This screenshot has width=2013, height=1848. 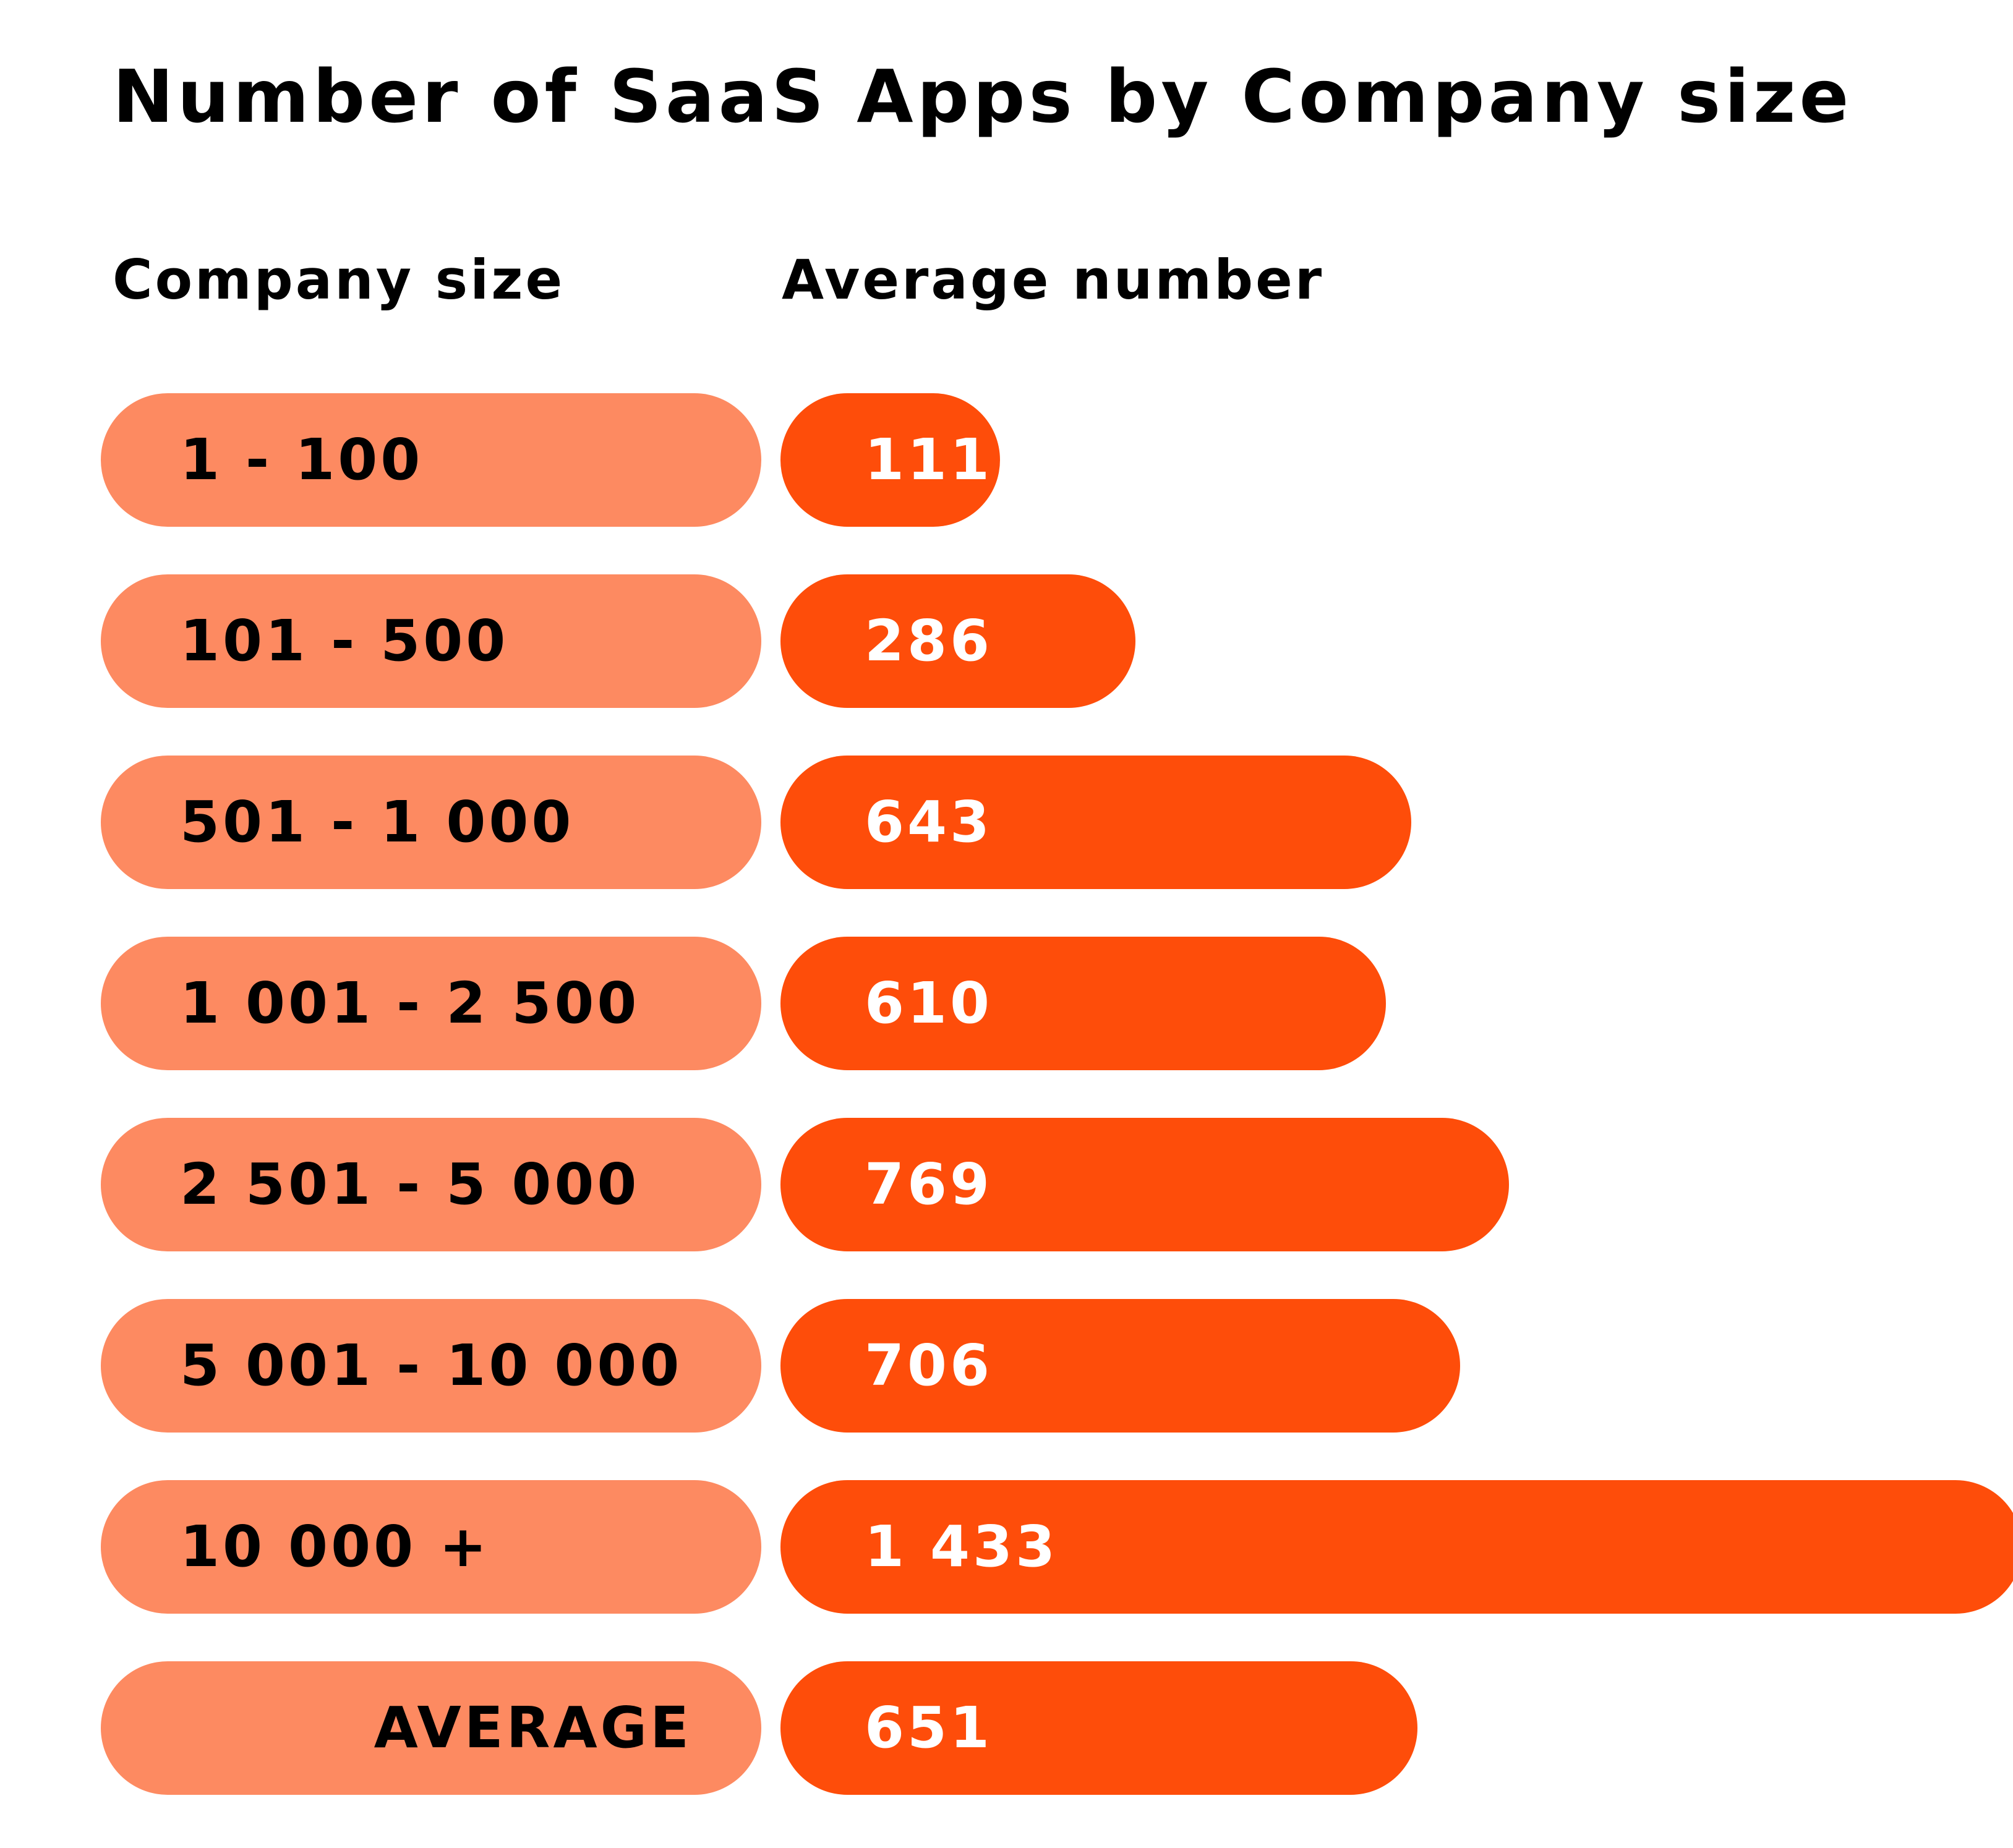 I want to click on category-pill: 5 001 - 10 000, so click(x=431, y=1366).